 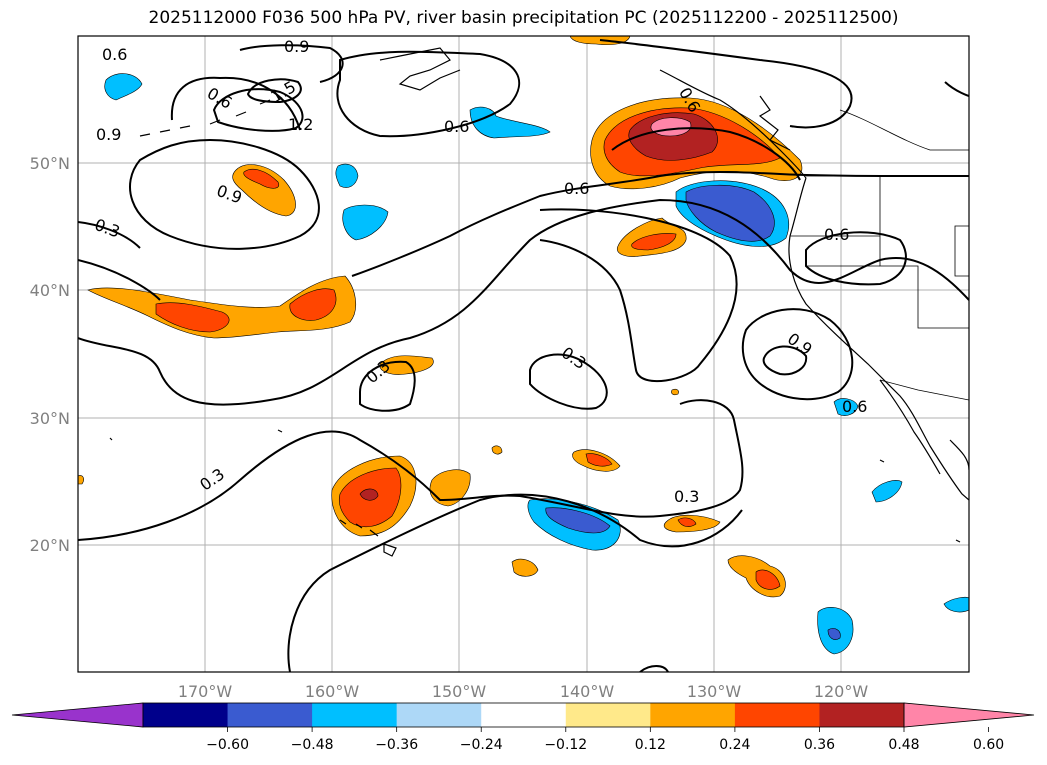 What do you see at coordinates (523, 691) in the screenshot?
I see `longitude-tick-labels: 170°W 160°W 150°W 140°W 130°W 120°W` at bounding box center [523, 691].